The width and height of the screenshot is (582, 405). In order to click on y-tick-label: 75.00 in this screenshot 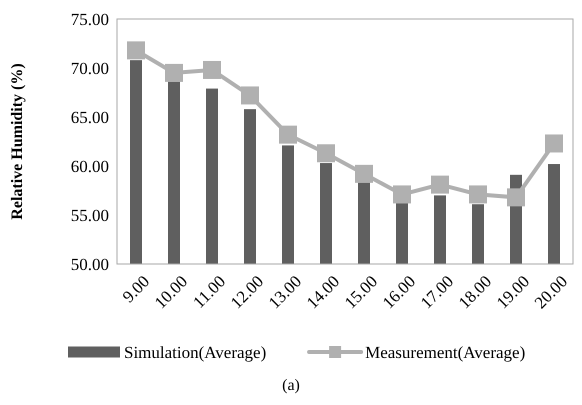, I will do `click(89, 19)`.